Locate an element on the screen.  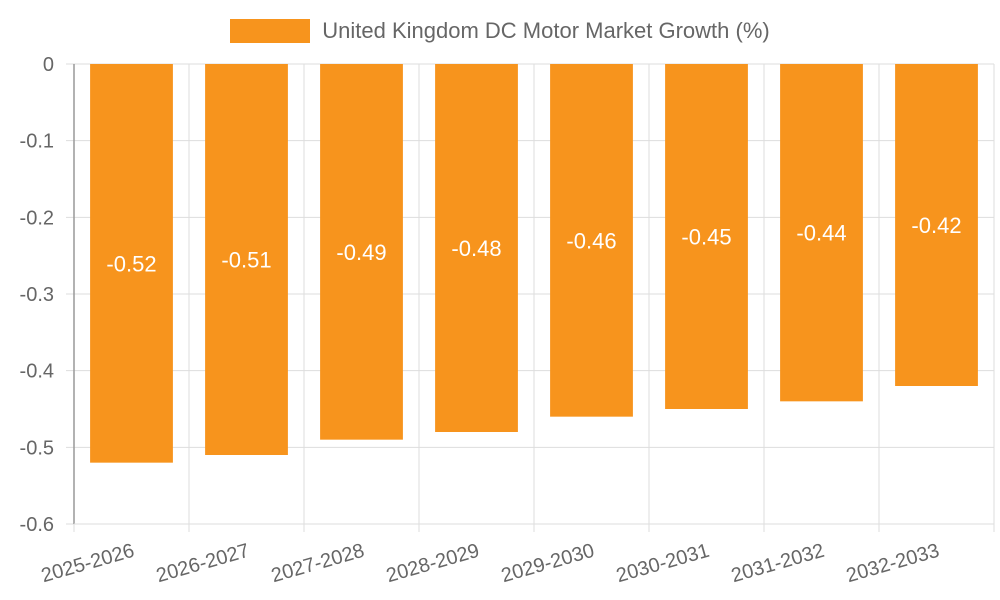
x-tick-label: 2027-2028 is located at coordinates (318, 564).